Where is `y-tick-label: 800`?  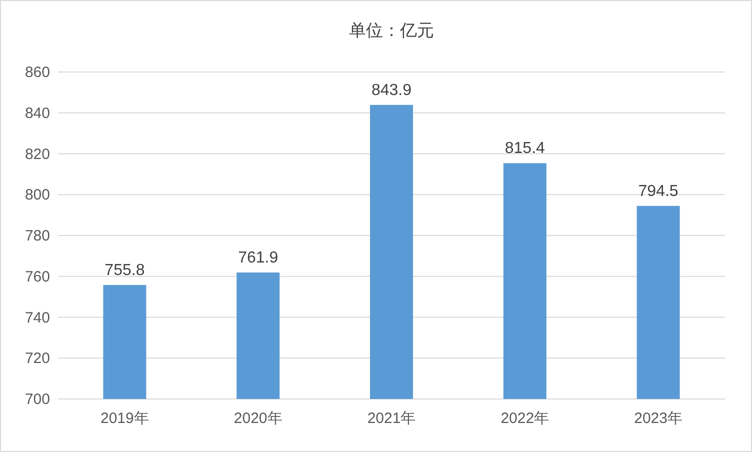
y-tick-label: 800 is located at coordinates (37, 195).